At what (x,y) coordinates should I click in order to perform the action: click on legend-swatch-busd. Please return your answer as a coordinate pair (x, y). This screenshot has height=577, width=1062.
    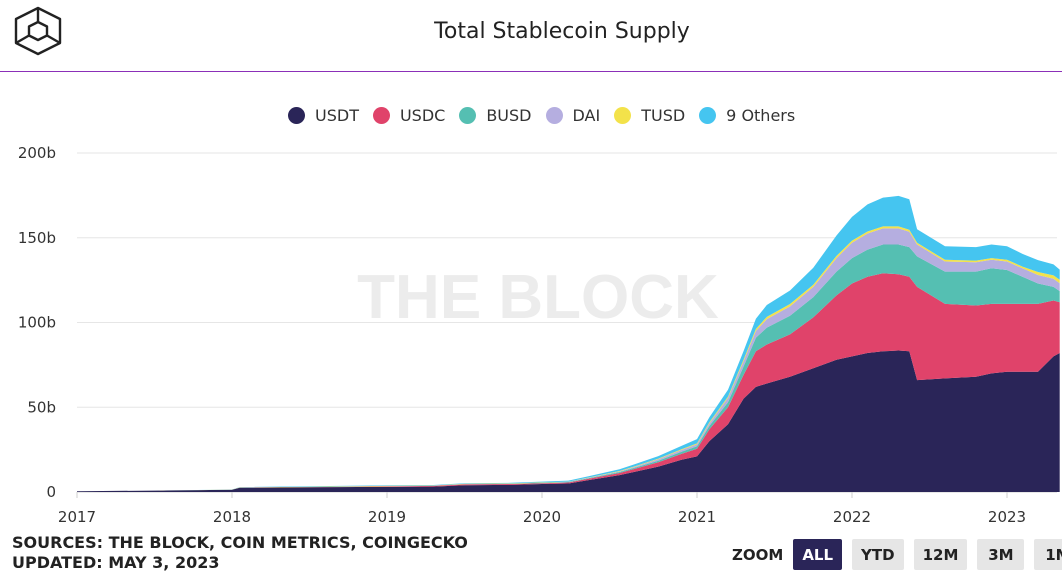
    Looking at the image, I should click on (468, 115).